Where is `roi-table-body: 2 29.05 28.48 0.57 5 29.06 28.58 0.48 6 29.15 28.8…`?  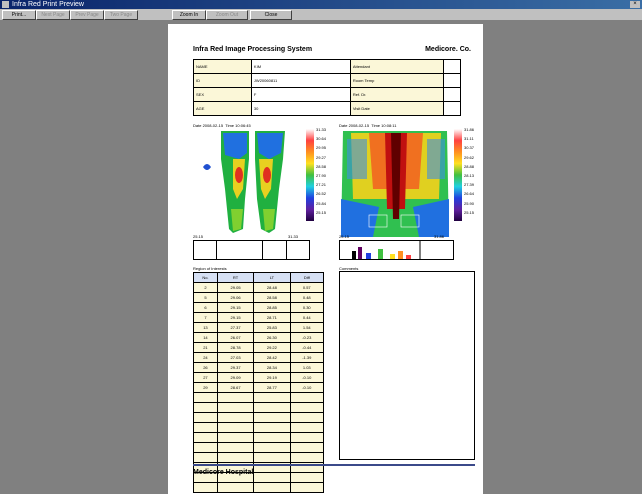 roi-table-body: 2 29.05 28.48 0.57 5 29.06 28.58 0.48 6 29.15 28.8… is located at coordinates (259, 387).